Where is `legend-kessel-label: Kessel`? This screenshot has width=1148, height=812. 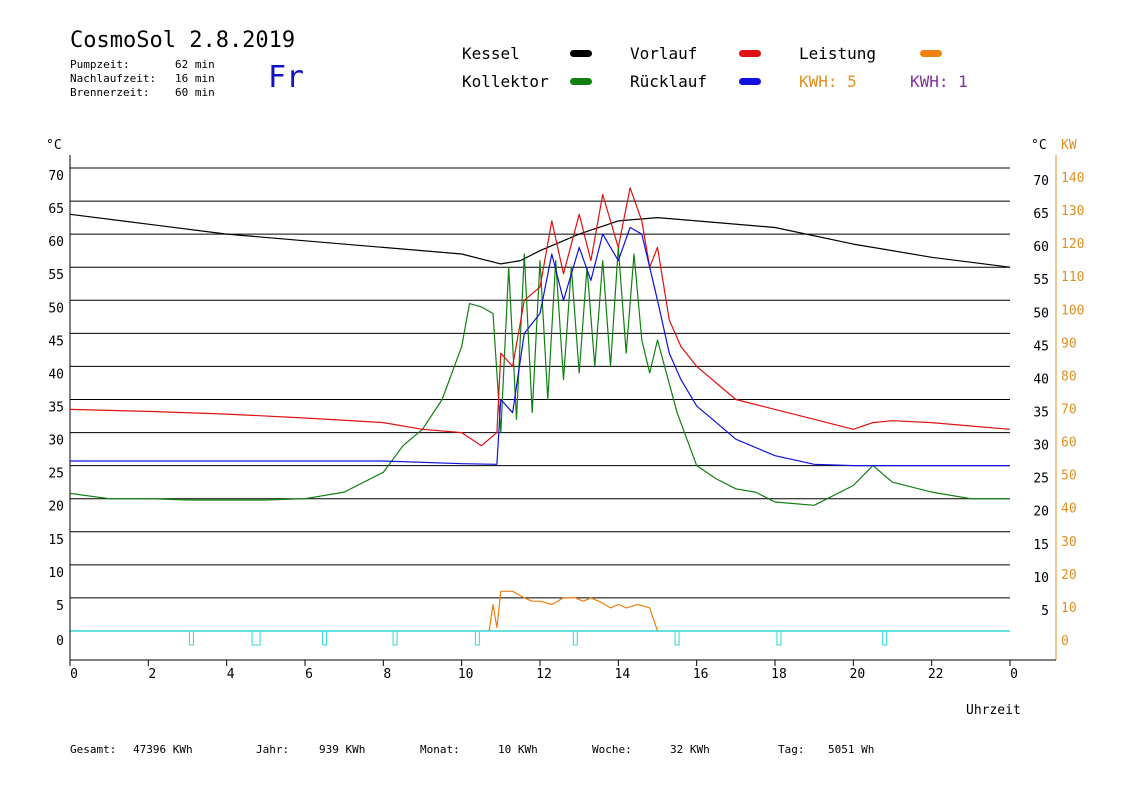
legend-kessel-label: Kessel is located at coordinates (491, 53).